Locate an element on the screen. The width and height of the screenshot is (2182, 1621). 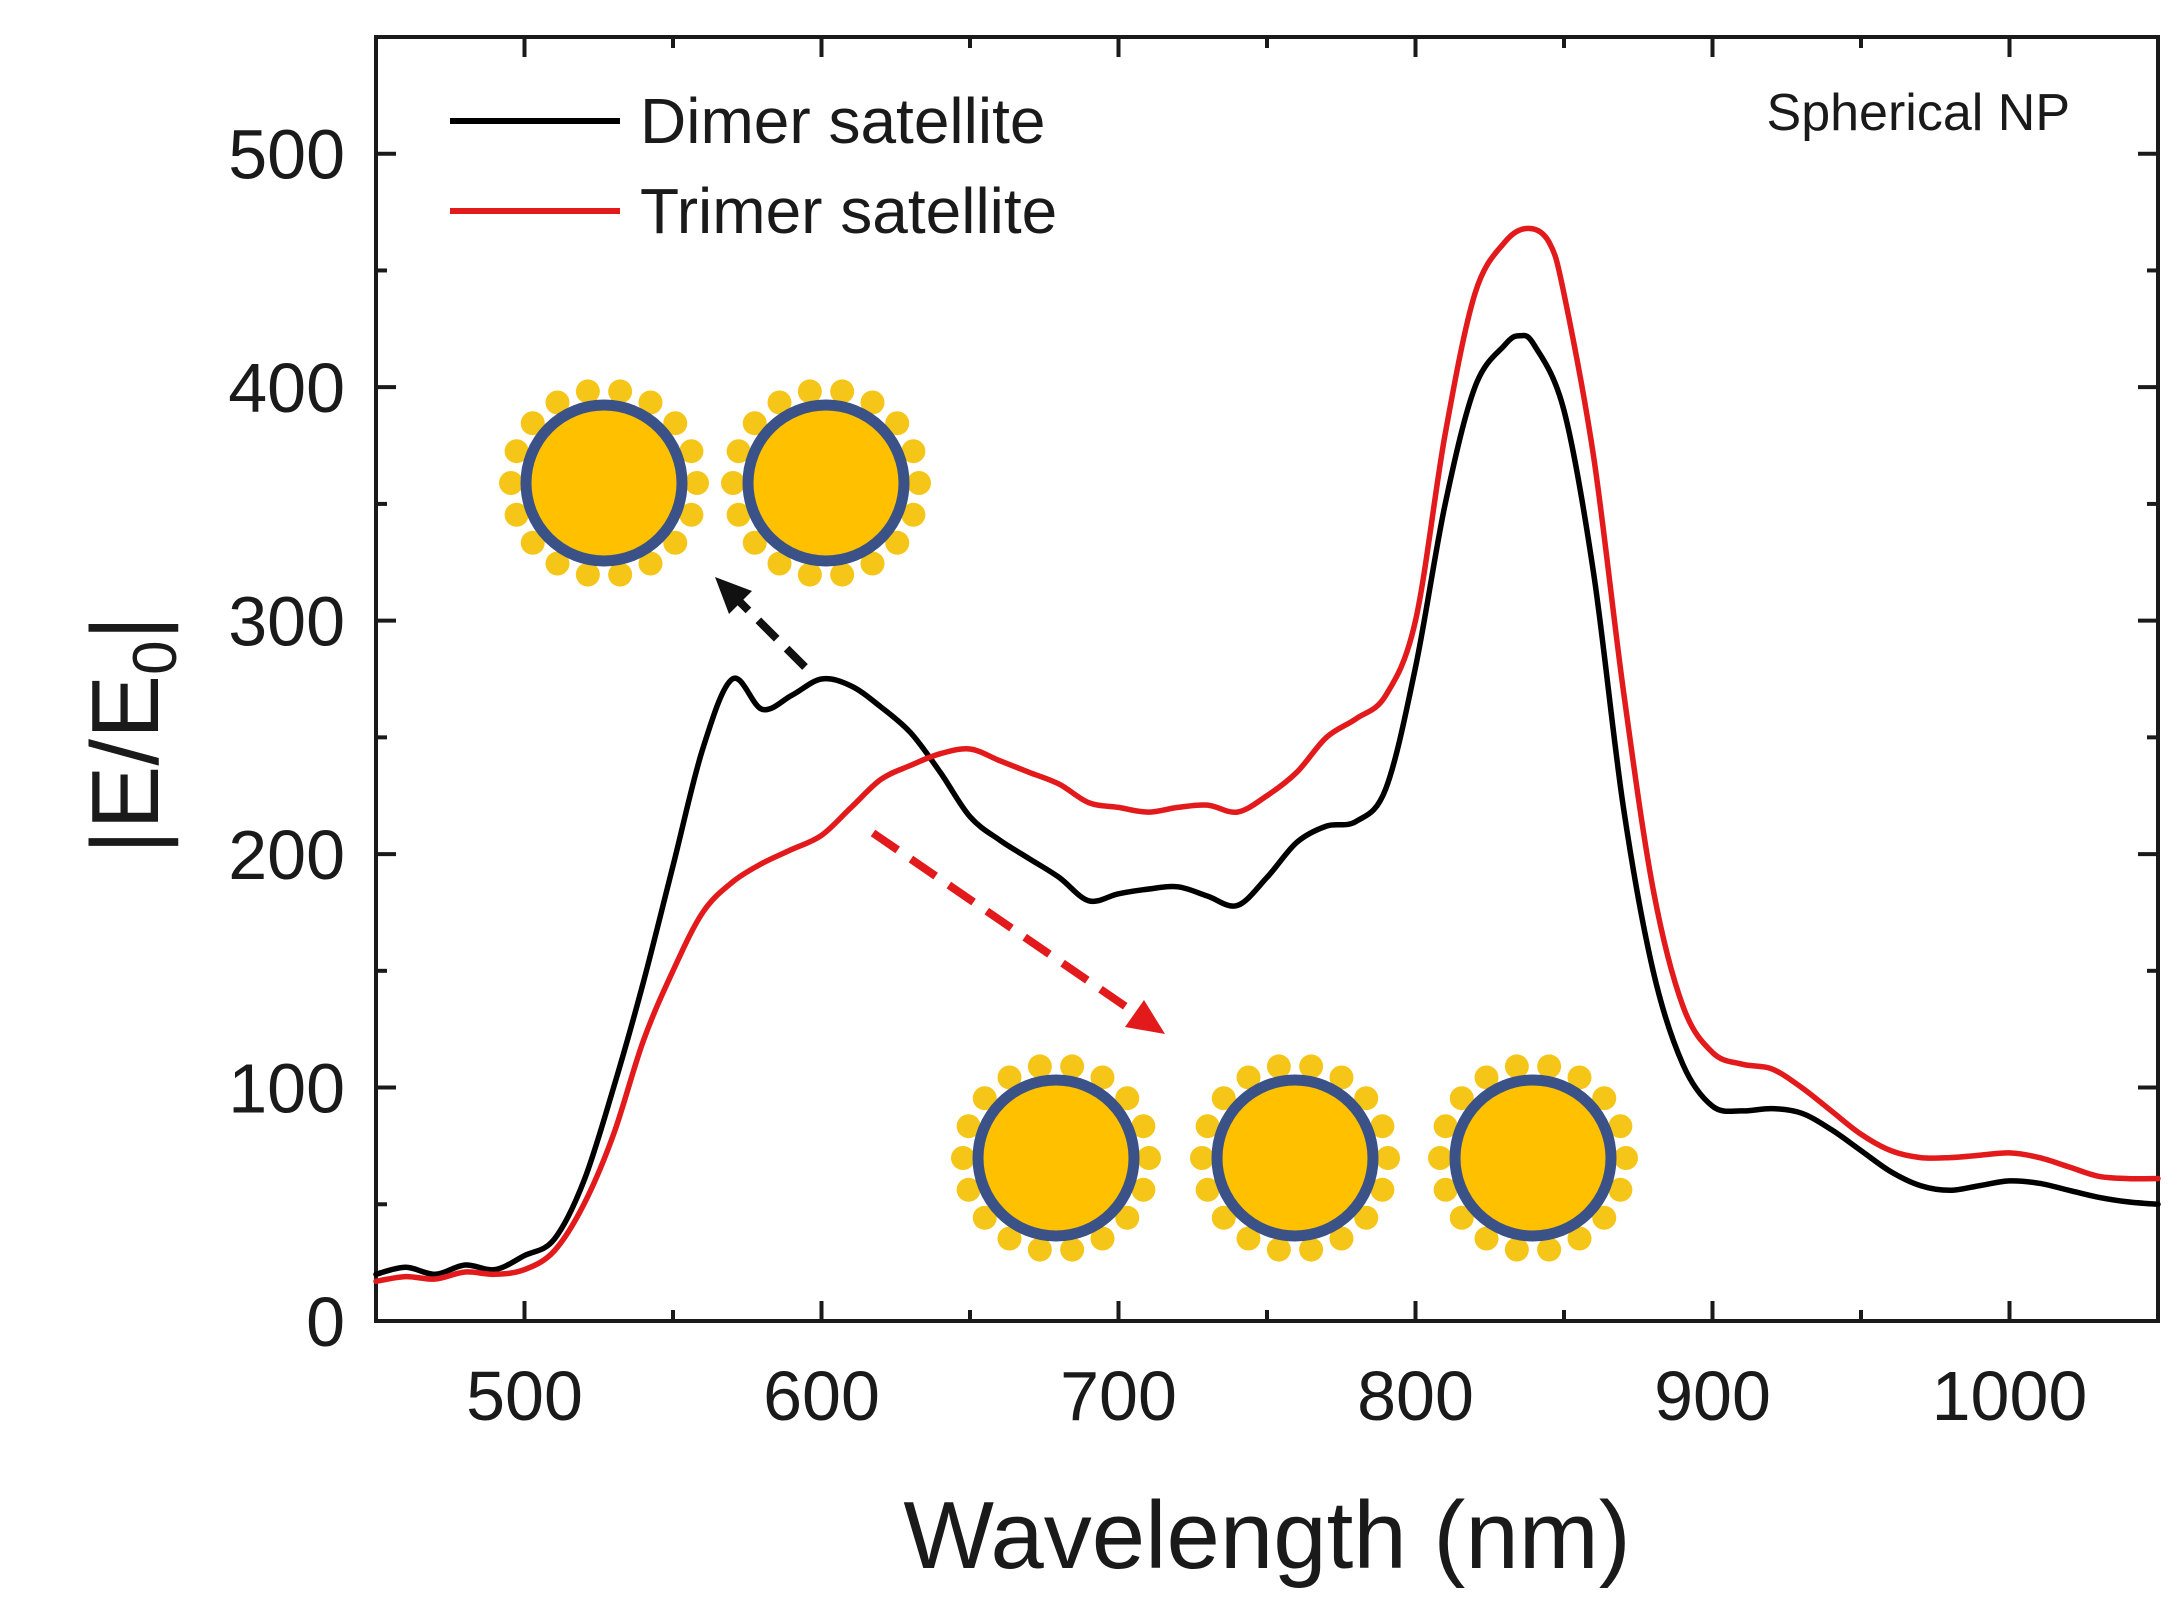
trimer-particle-left is located at coordinates (1056, 1158).